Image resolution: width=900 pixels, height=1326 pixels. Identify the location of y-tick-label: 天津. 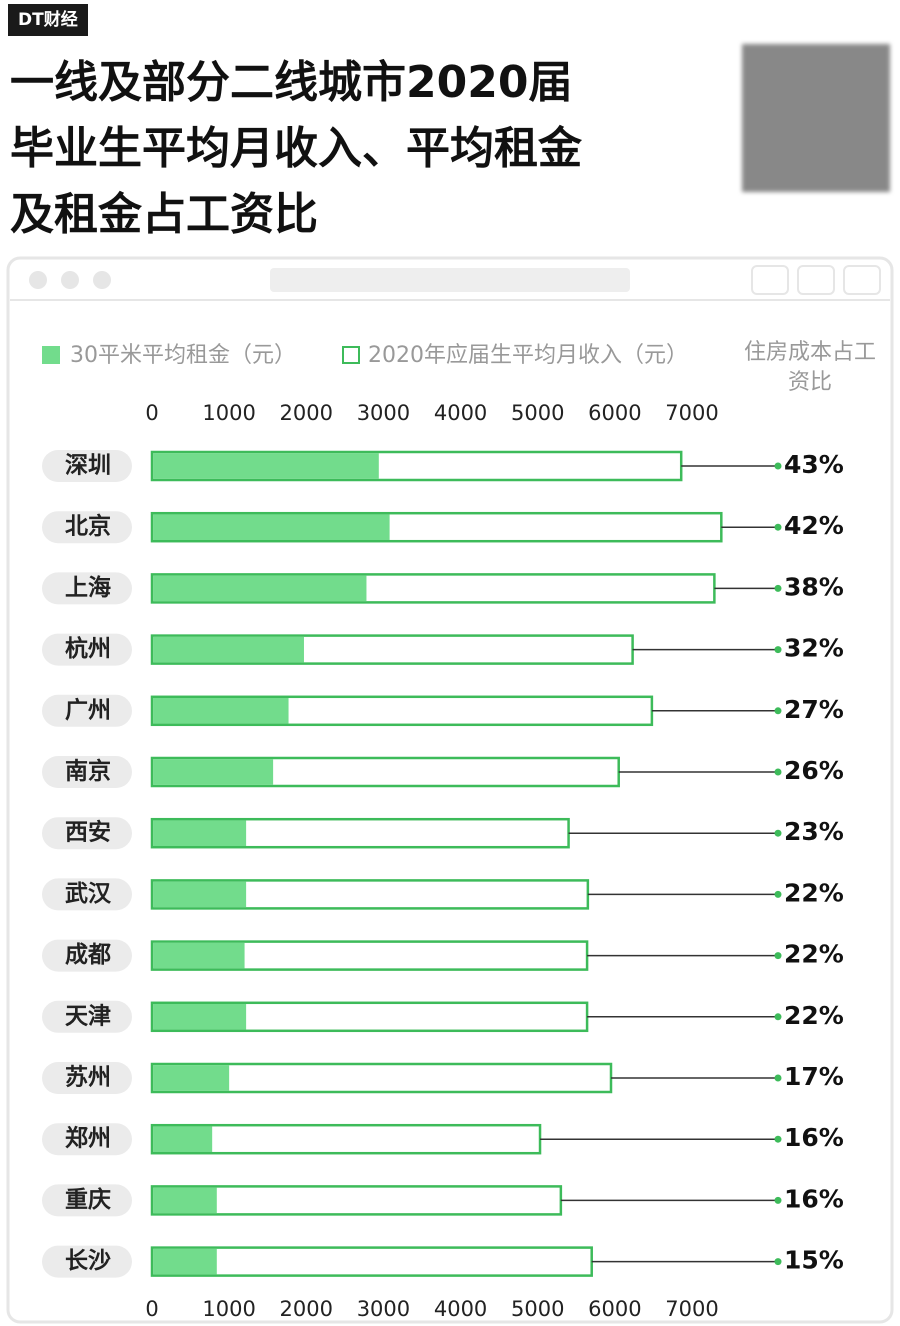
(88, 1015).